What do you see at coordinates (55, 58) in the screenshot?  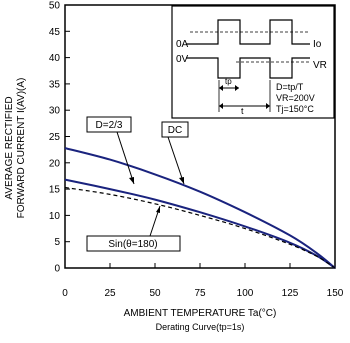 I see `y-tick-label: 40` at bounding box center [55, 58].